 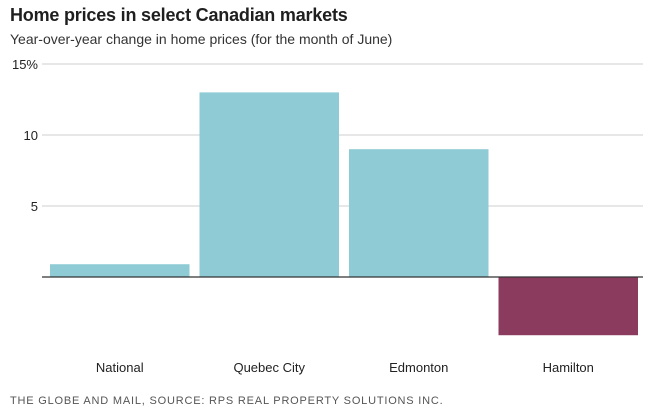 What do you see at coordinates (269, 367) in the screenshot?
I see `category-label-quebec-city: Quebec City` at bounding box center [269, 367].